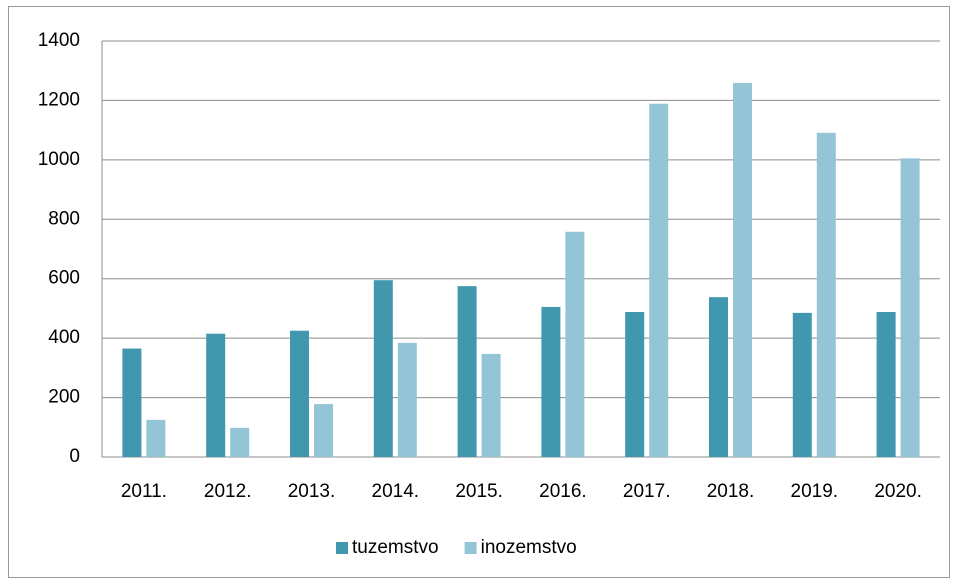 This screenshot has height=586, width=956. I want to click on y-tick-label: 400, so click(64, 337).